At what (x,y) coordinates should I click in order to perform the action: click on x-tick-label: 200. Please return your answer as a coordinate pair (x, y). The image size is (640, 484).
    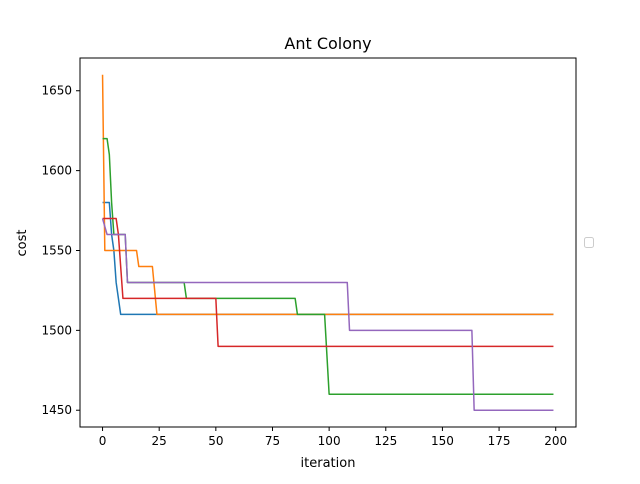
    Looking at the image, I should click on (555, 441).